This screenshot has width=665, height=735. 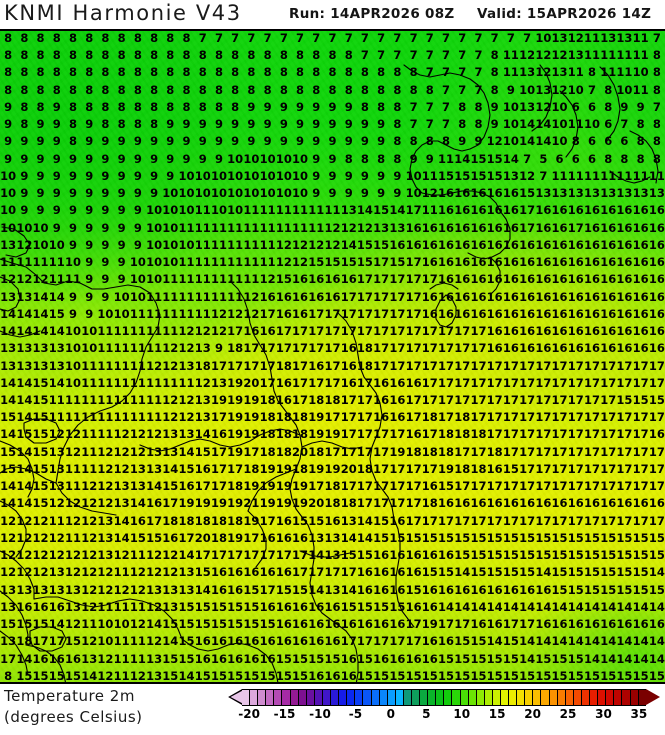 I want to click on colorbar-tick: -15, so click(x=284, y=714).